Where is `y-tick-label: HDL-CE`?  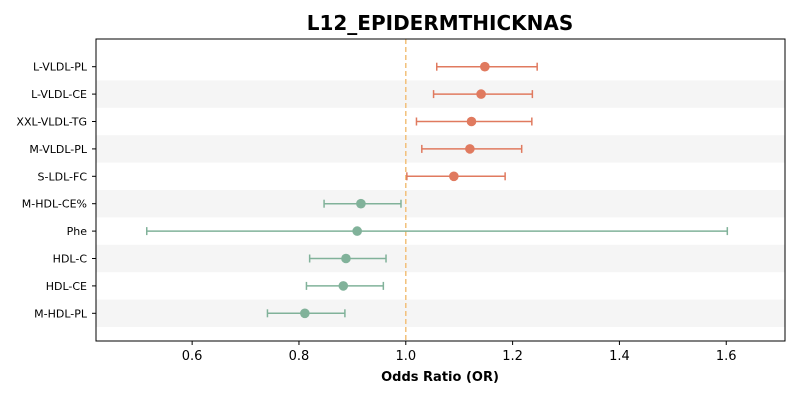 y-tick-label: HDL-CE is located at coordinates (66, 286).